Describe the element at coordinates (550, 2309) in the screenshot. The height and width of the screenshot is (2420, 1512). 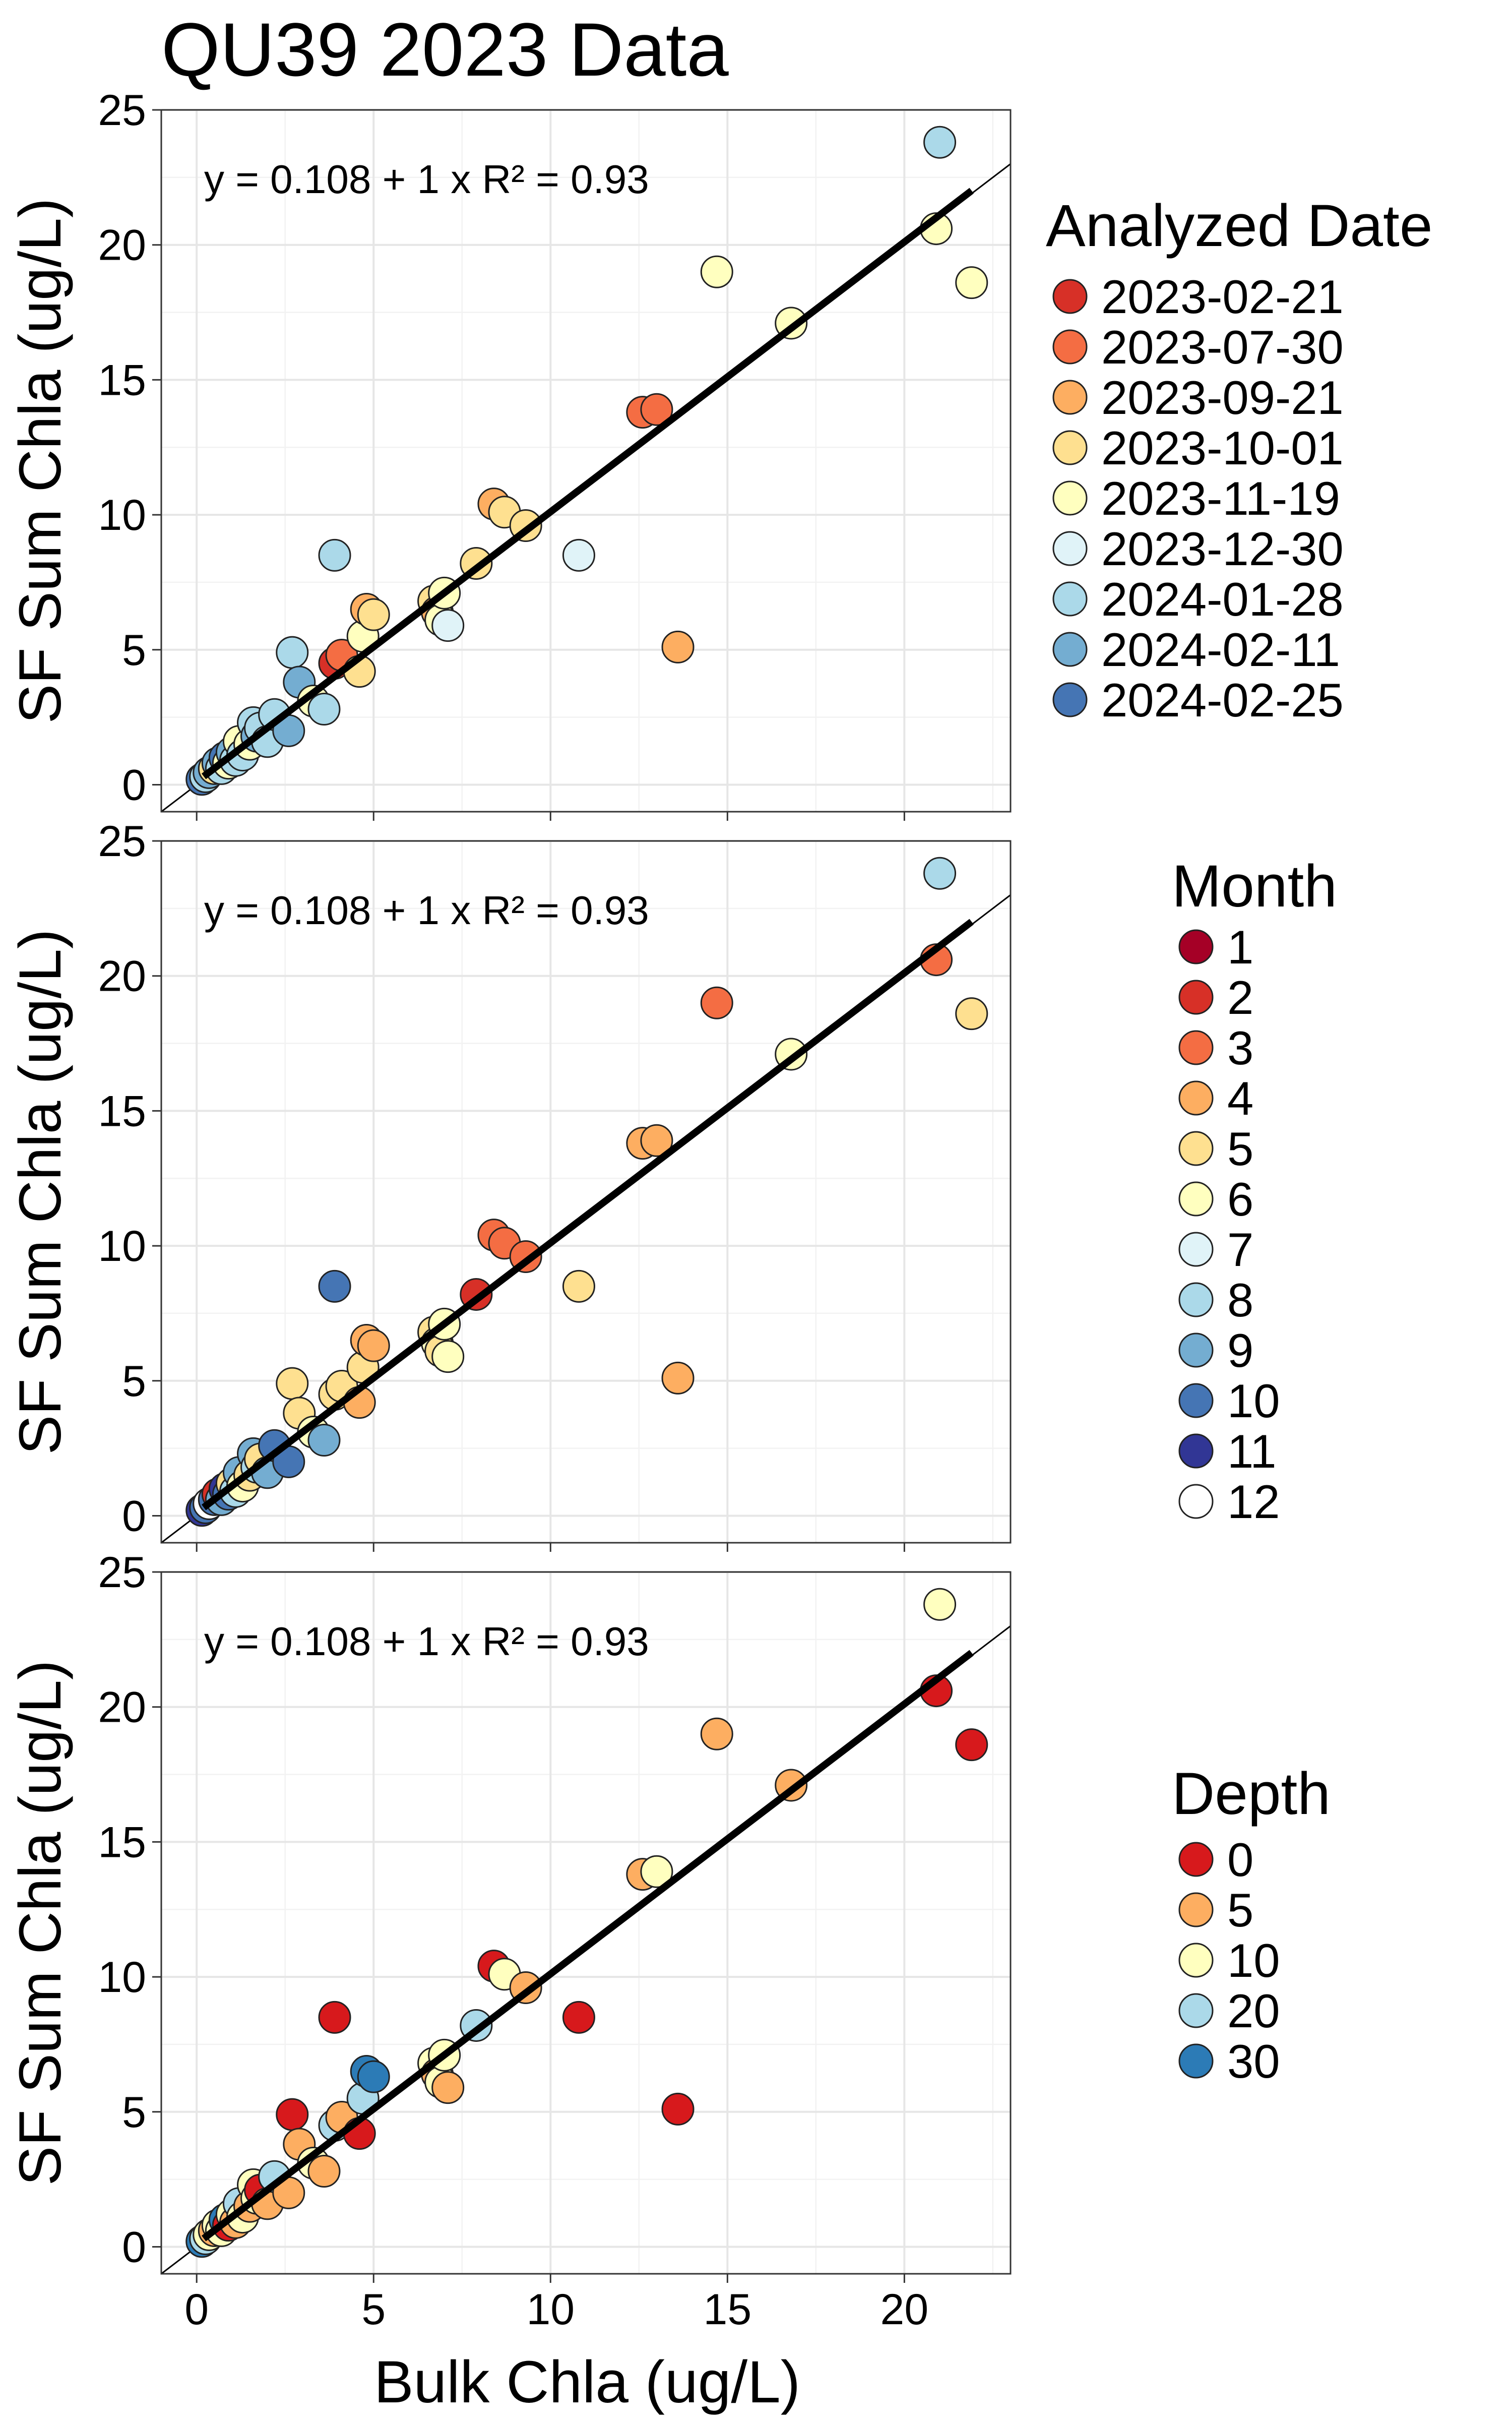
I see `x-tick-label: 10` at that location.